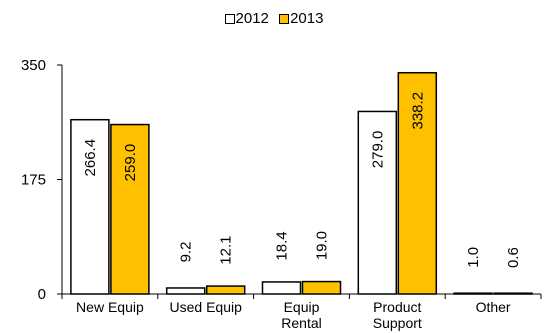  Describe the element at coordinates (513, 257) in the screenshot. I see `data-label-2013-4: 0.6` at that location.